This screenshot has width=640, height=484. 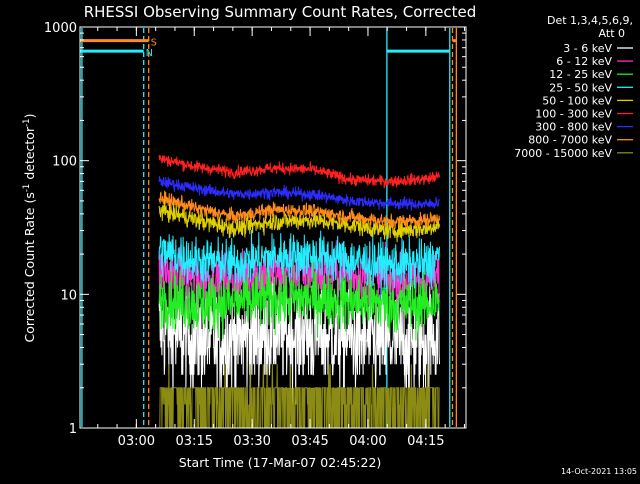 I want to click on x-axis-label: Start Time (17-Mar-07 02:45:22), so click(x=280, y=462).